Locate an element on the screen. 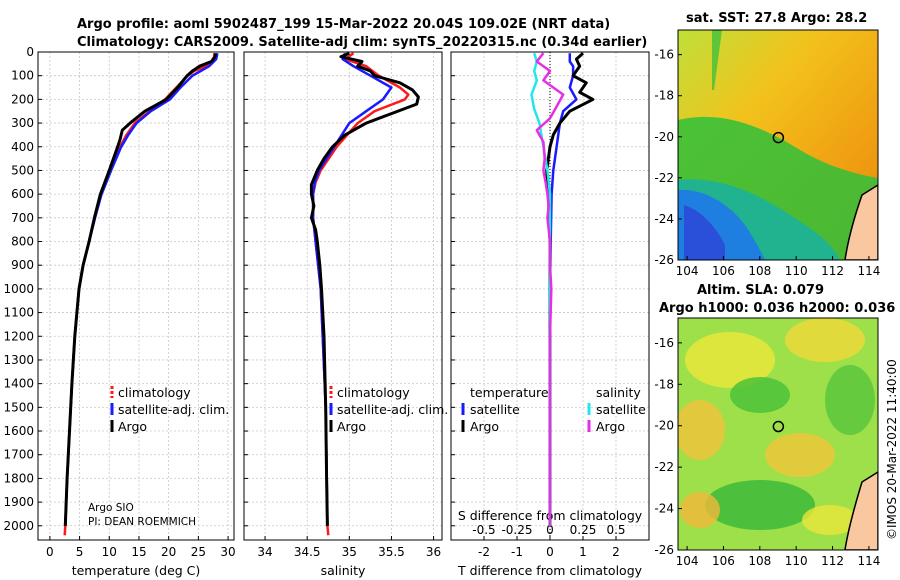  legend-label-s-satellite: satellite is located at coordinates (621, 409).